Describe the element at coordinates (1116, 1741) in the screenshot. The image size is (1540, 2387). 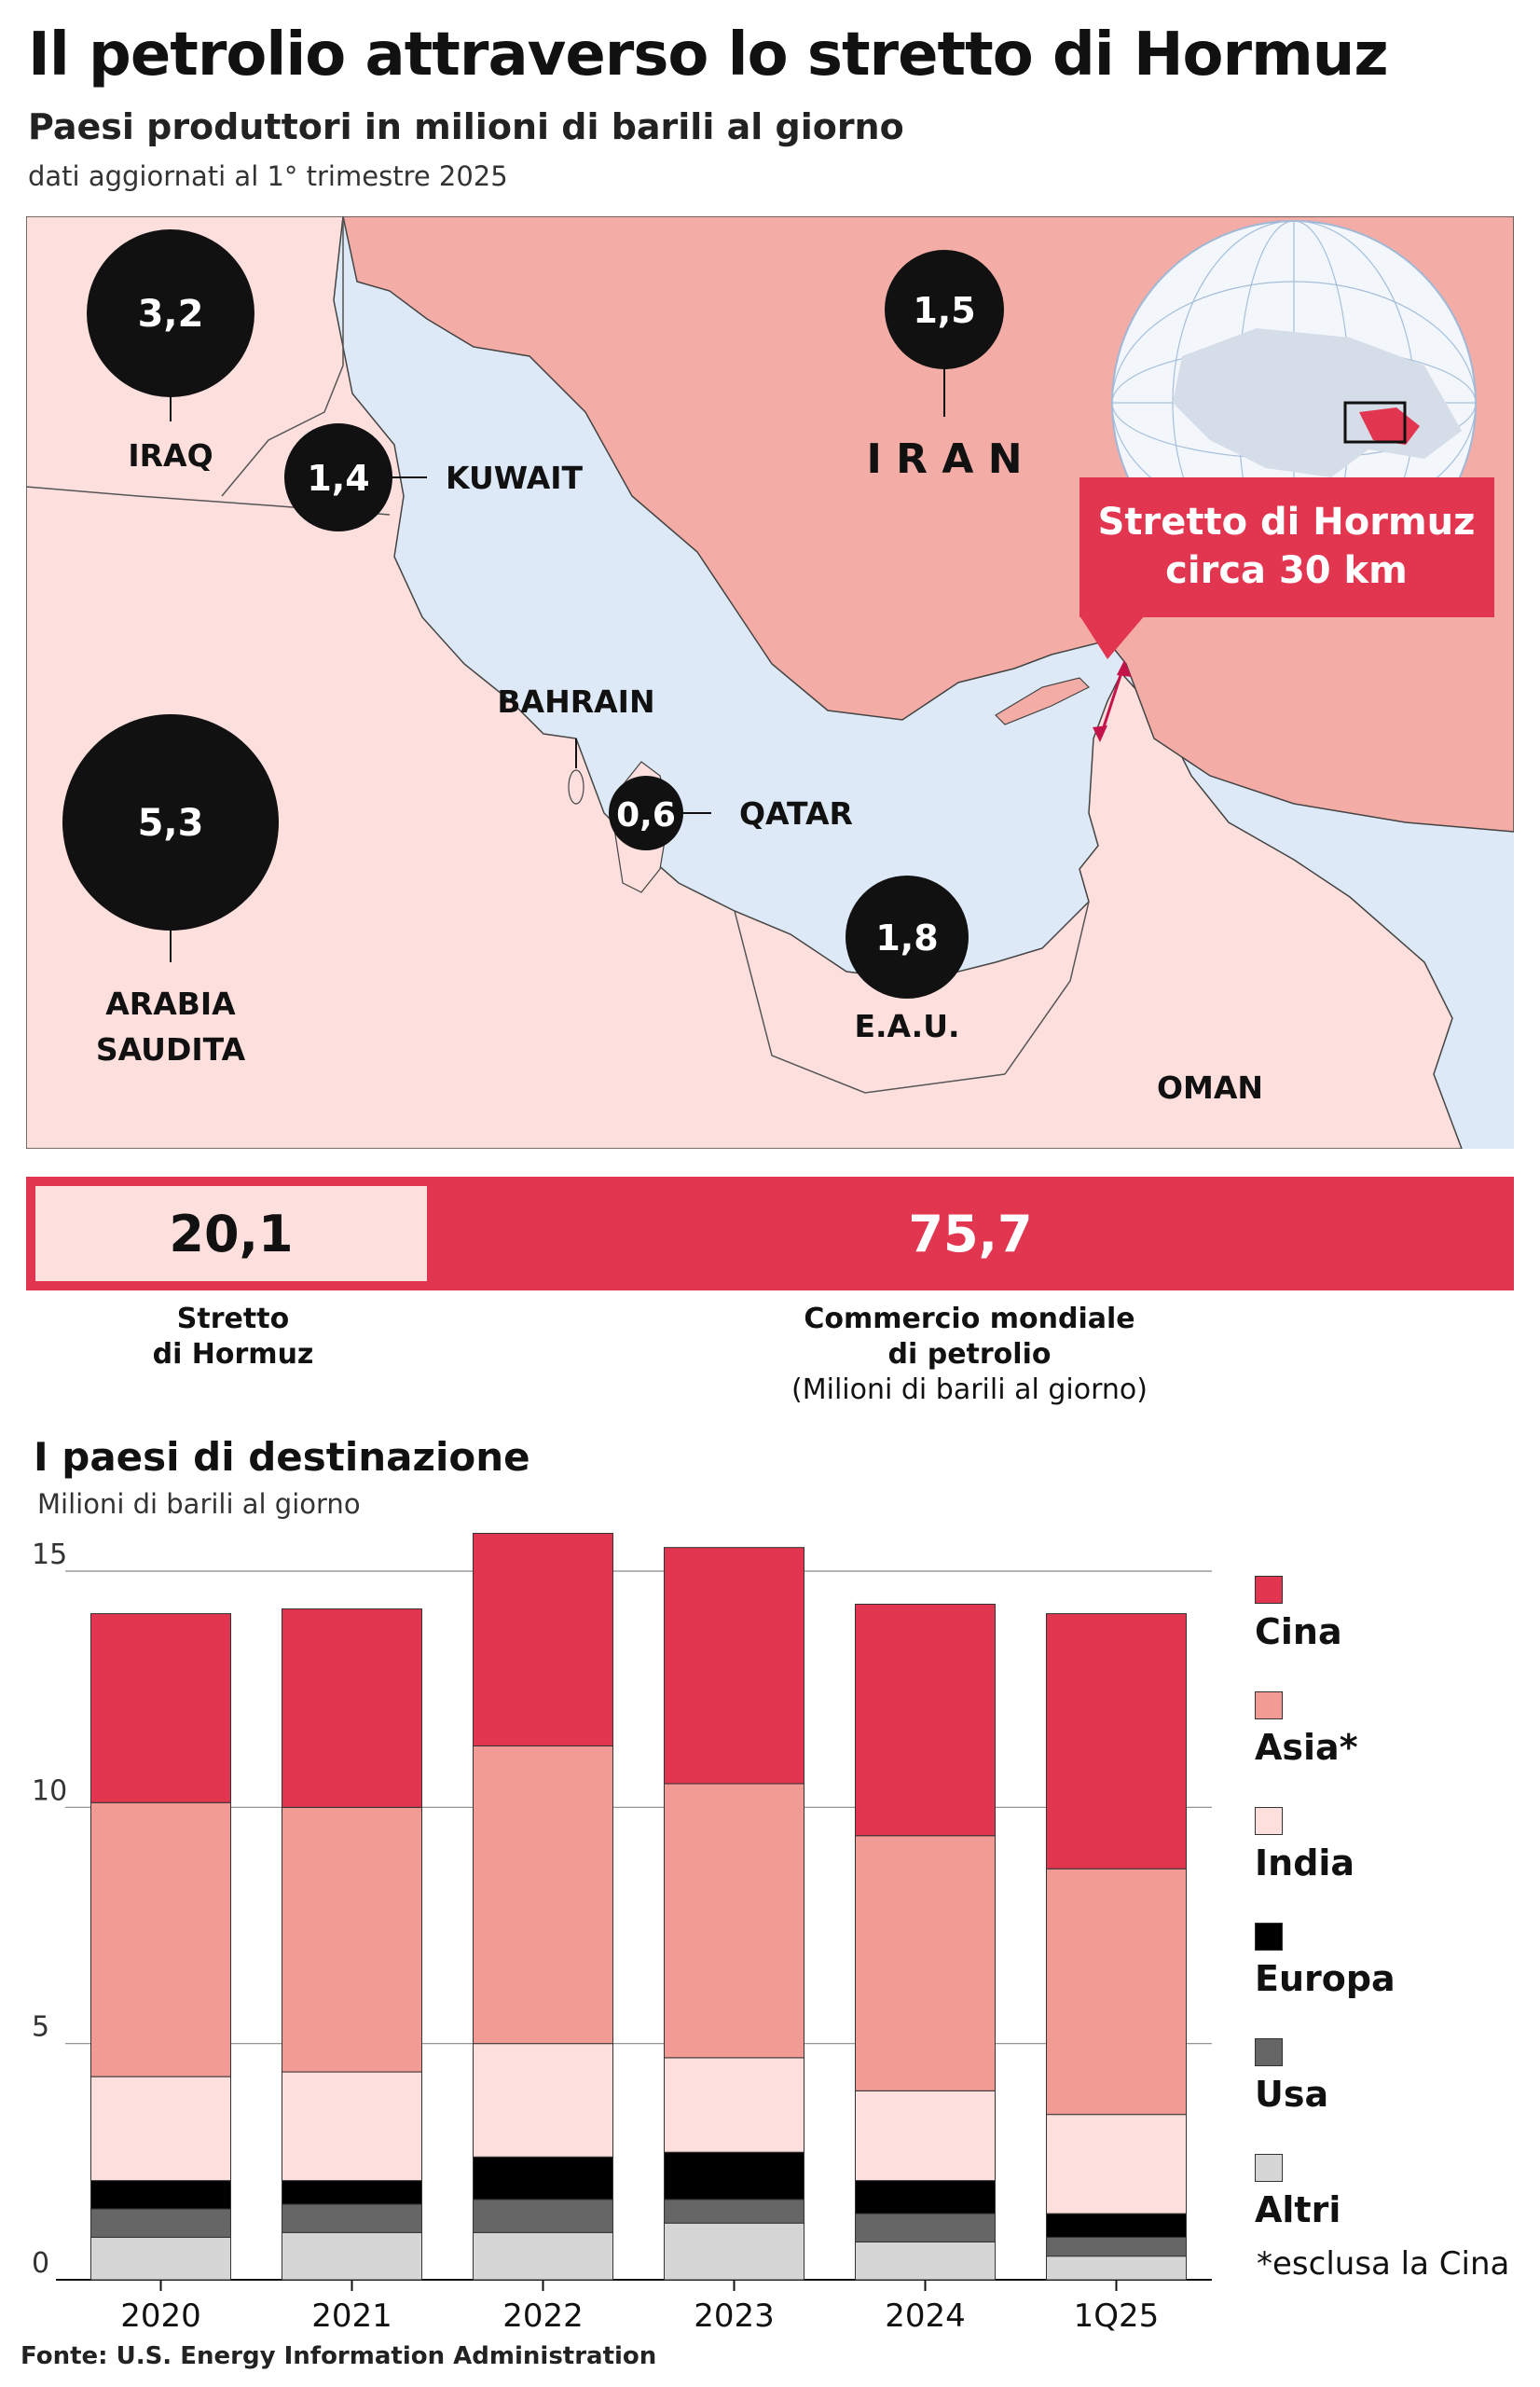
I see `bar-segment-cina-1q25` at that location.